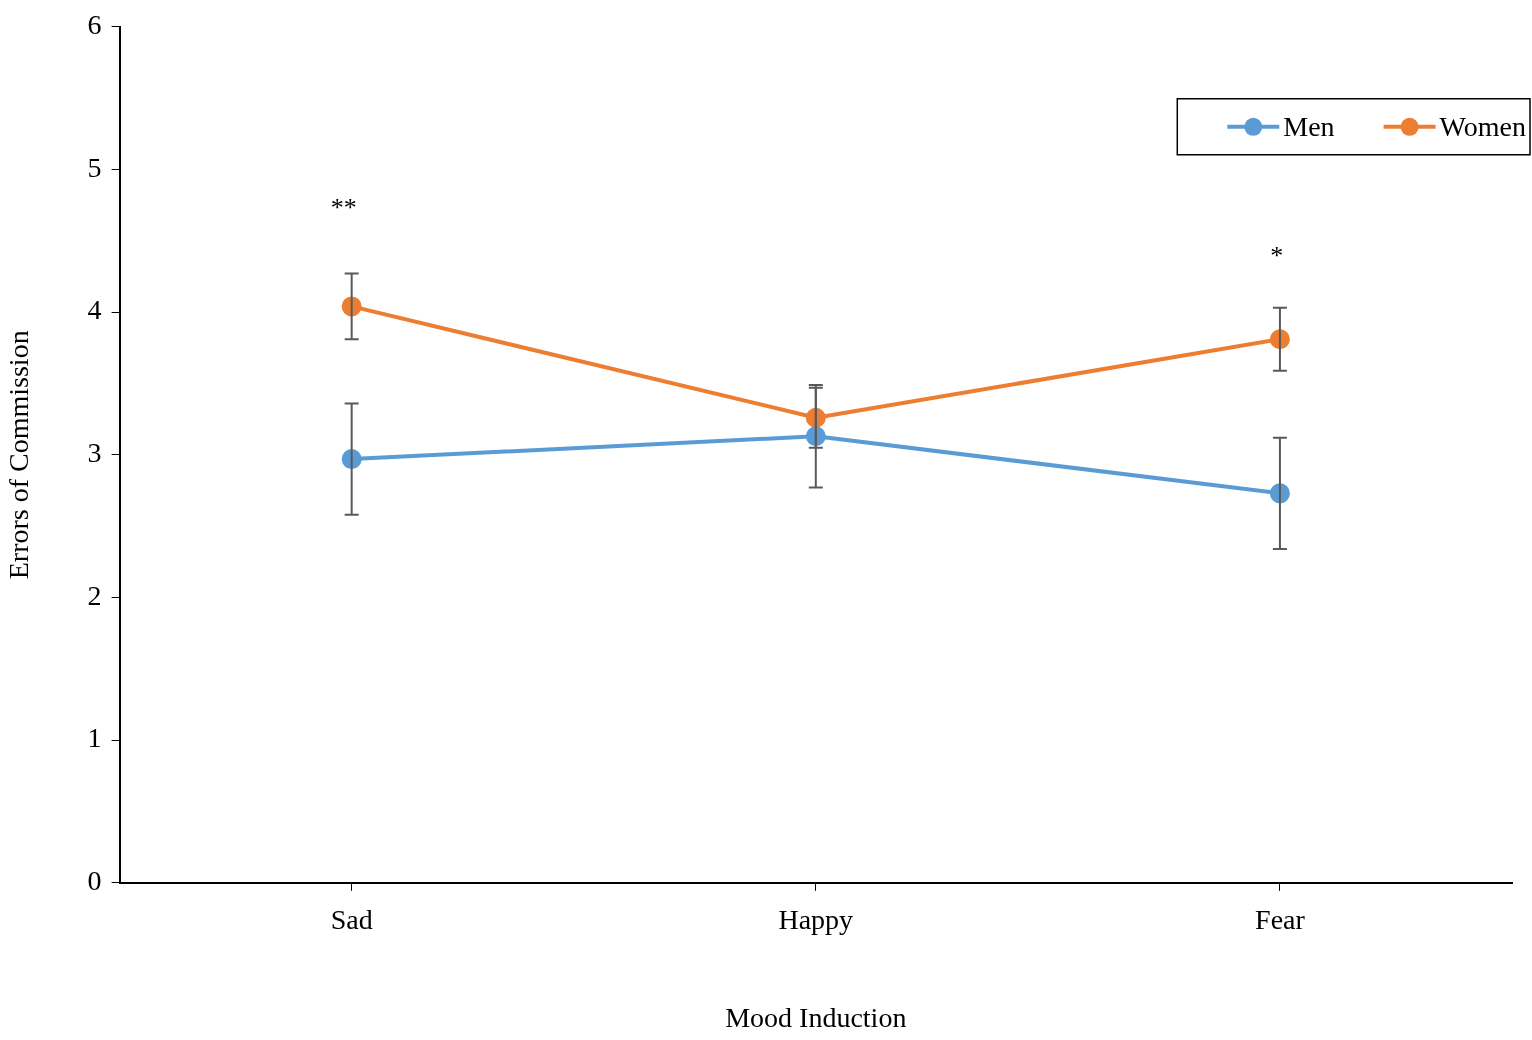 This screenshot has height=1040, width=1532. Describe the element at coordinates (94, 453) in the screenshot. I see `y-tick-label: 3` at that location.